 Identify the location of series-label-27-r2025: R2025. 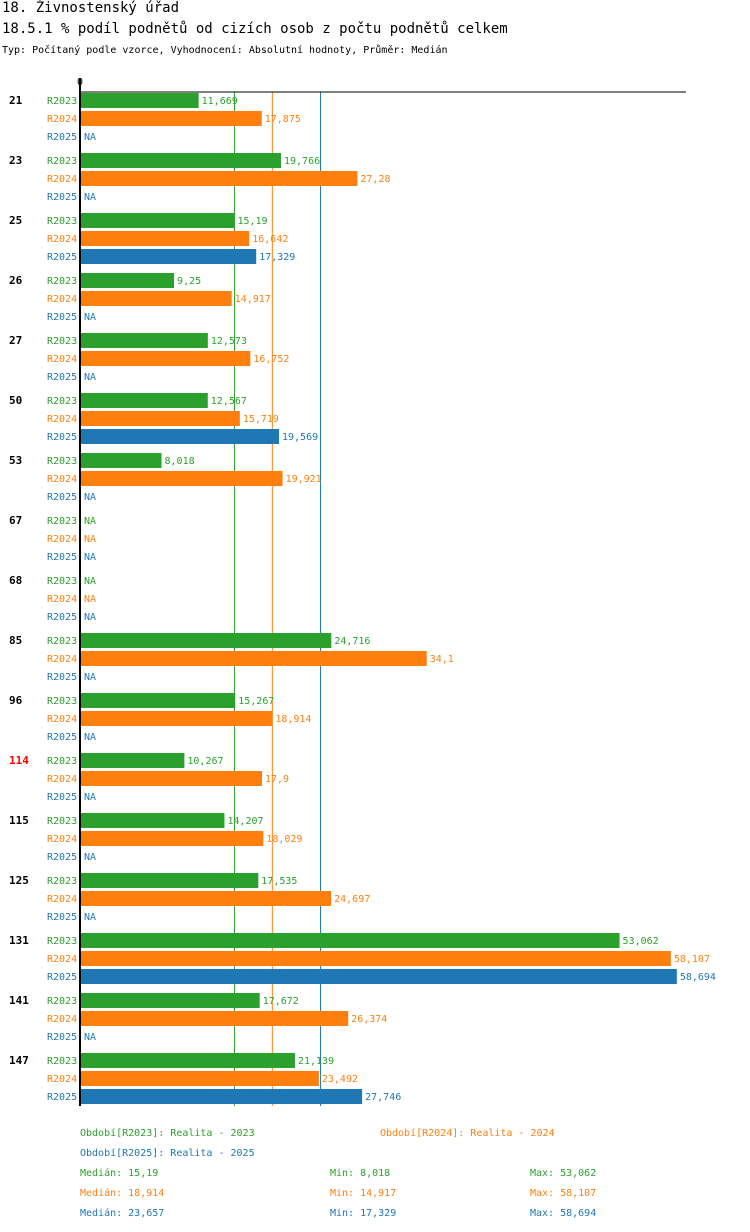
(62, 377).